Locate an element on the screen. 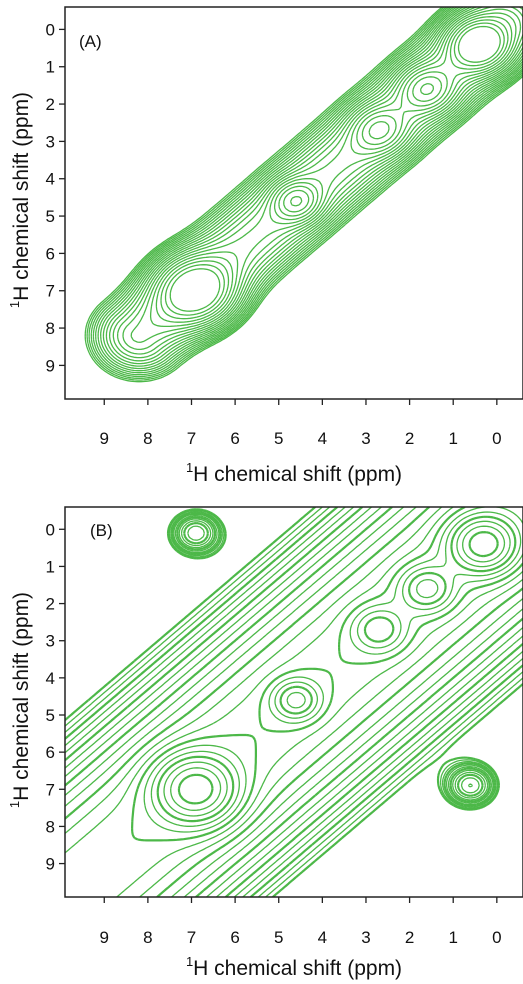 This screenshot has height=984, width=523. x-tick-label: 7 is located at coordinates (191, 438).